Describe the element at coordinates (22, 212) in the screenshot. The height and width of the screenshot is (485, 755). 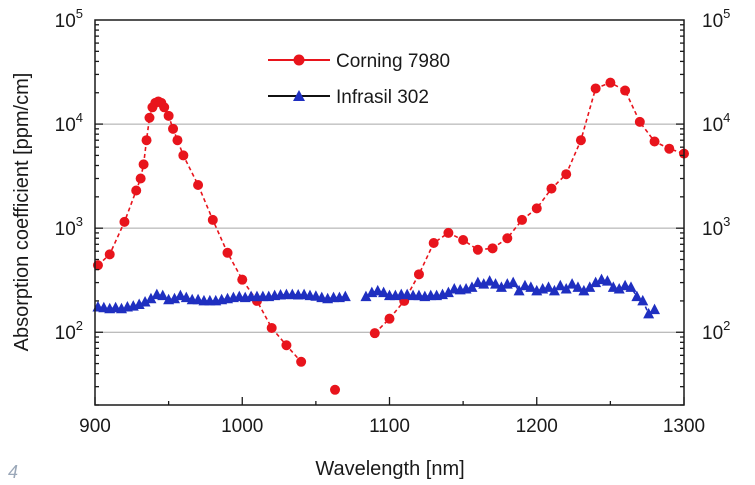
I see `y-axis-title: Absorption coefficient [ppm/cm]` at that location.